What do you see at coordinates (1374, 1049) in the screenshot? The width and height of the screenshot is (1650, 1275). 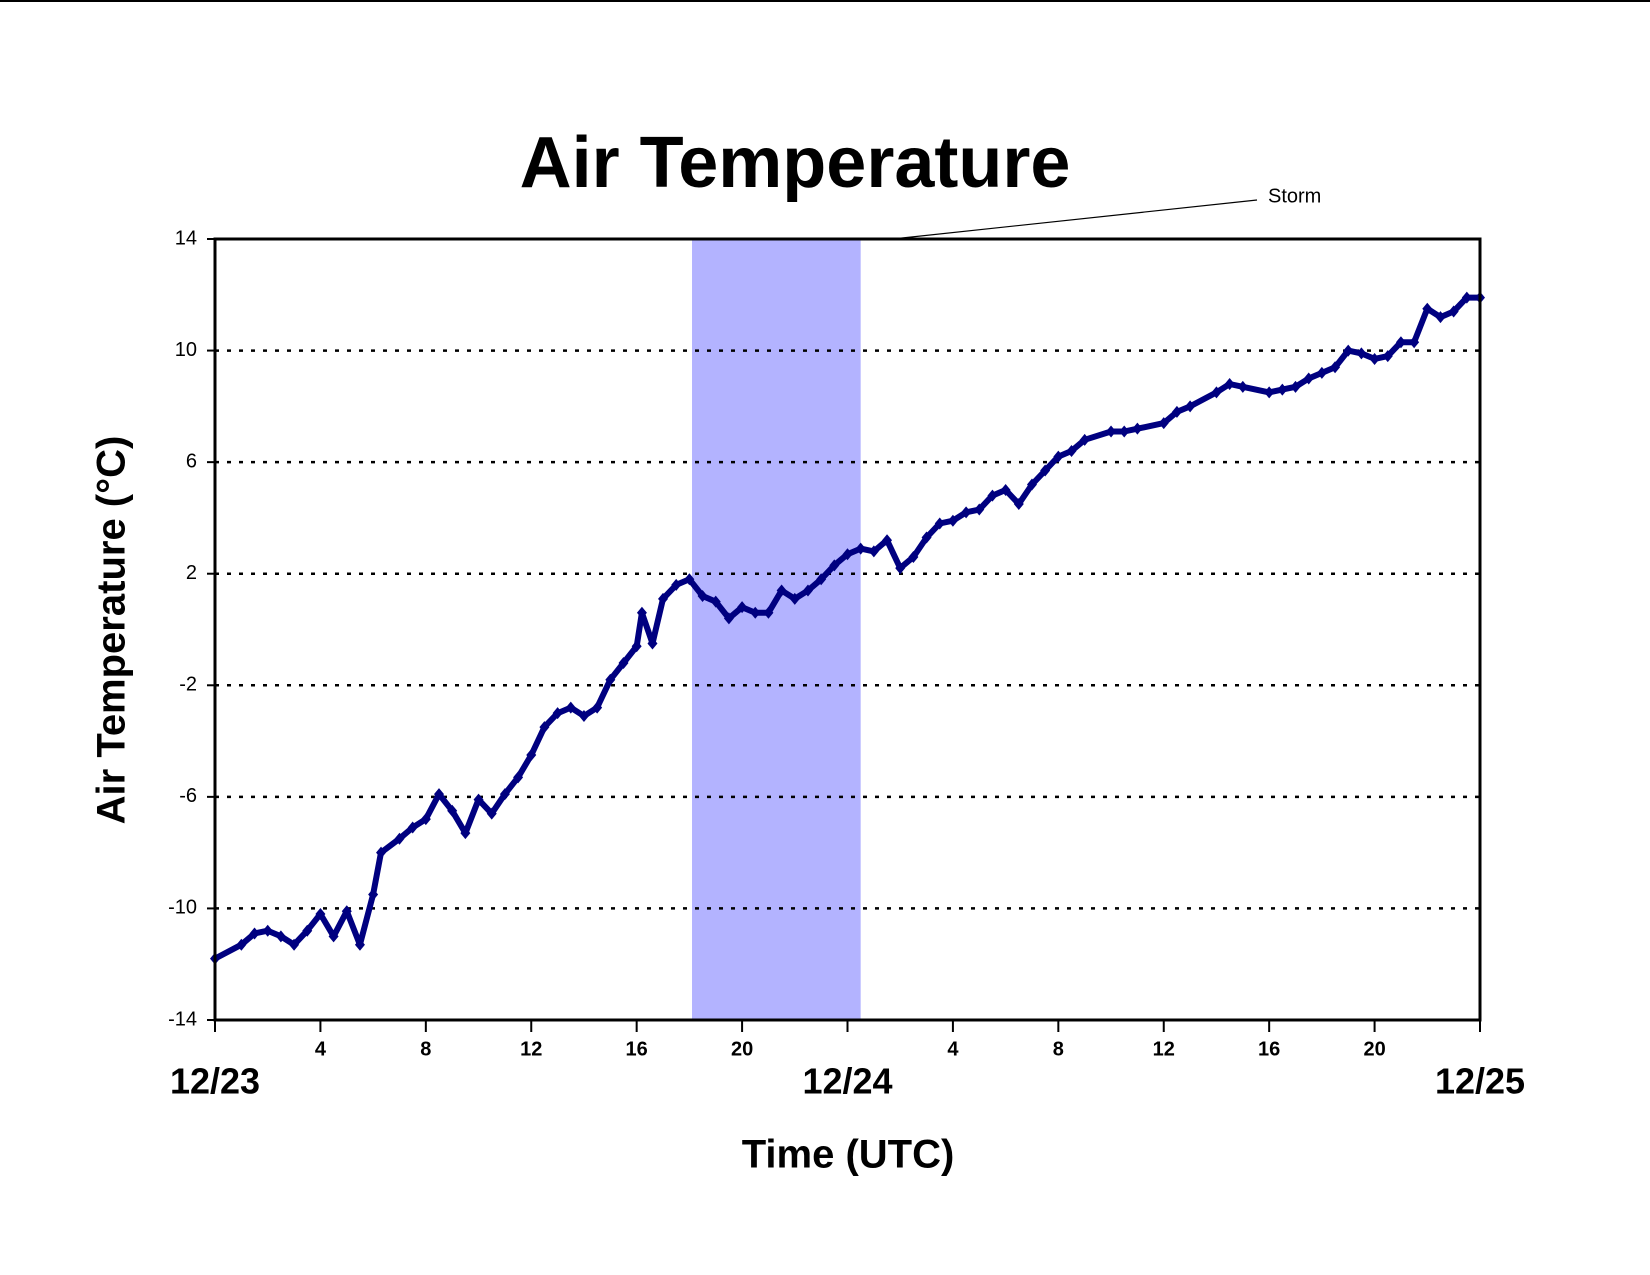 I see `x-tick-label: 20` at bounding box center [1374, 1049].